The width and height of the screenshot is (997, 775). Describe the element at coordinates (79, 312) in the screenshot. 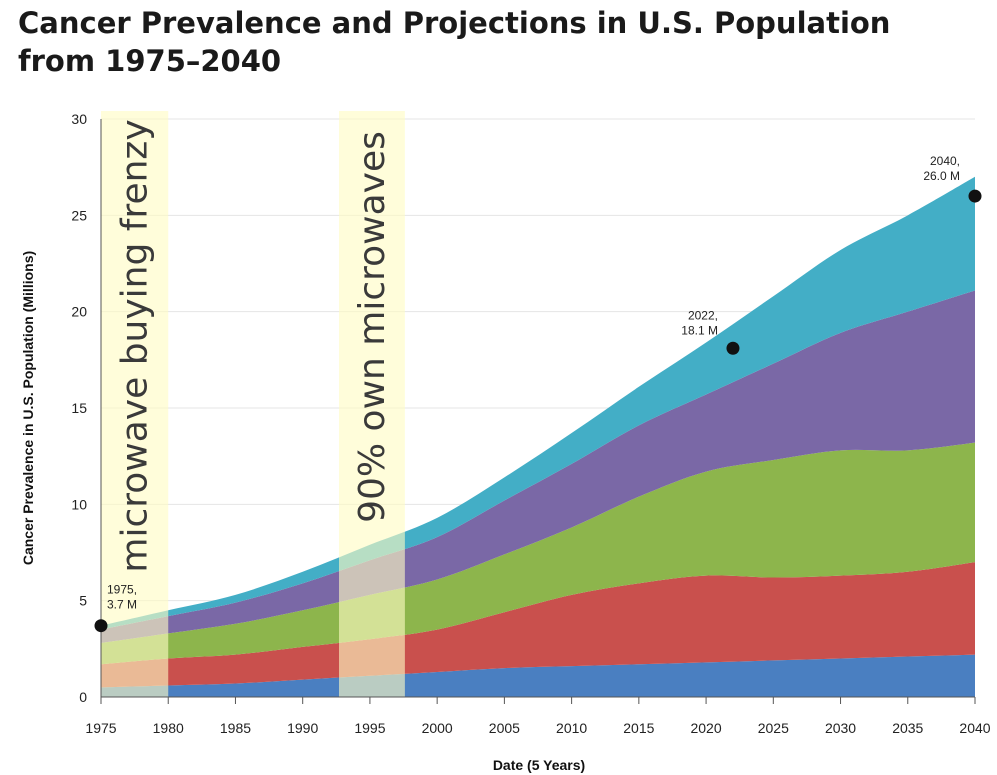

I see `y-tick-label: 20` at that location.